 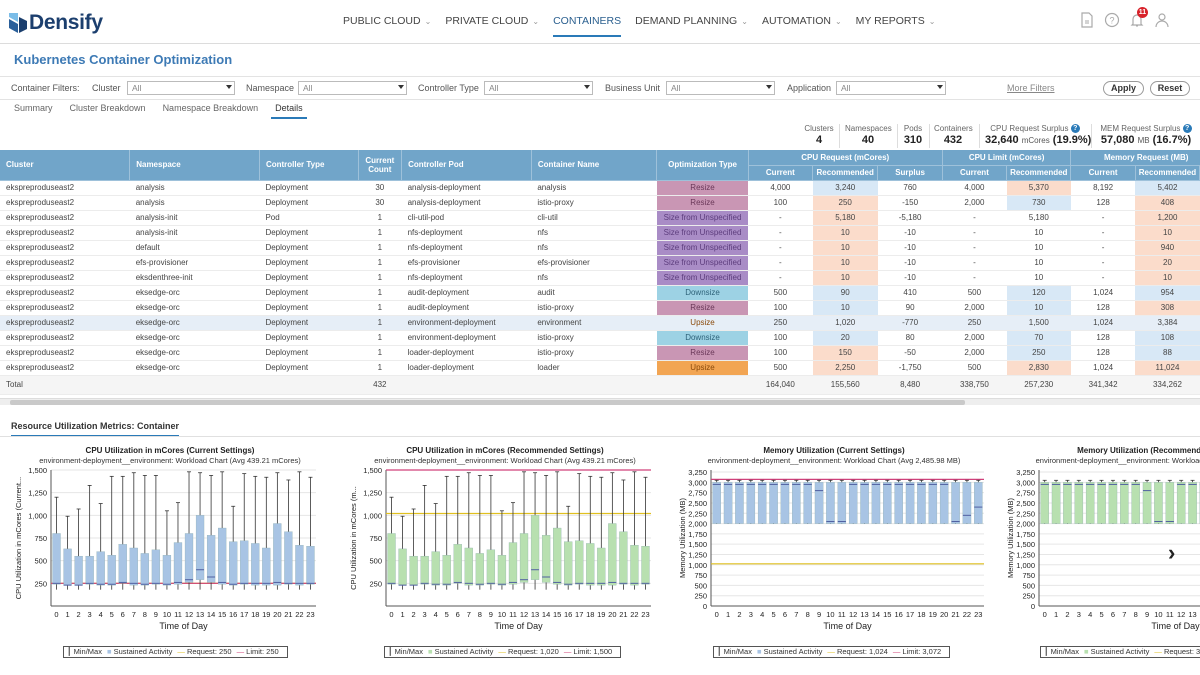 What do you see at coordinates (587, 22) in the screenshot?
I see `nav-item-containers: CONTAINERS` at bounding box center [587, 22].